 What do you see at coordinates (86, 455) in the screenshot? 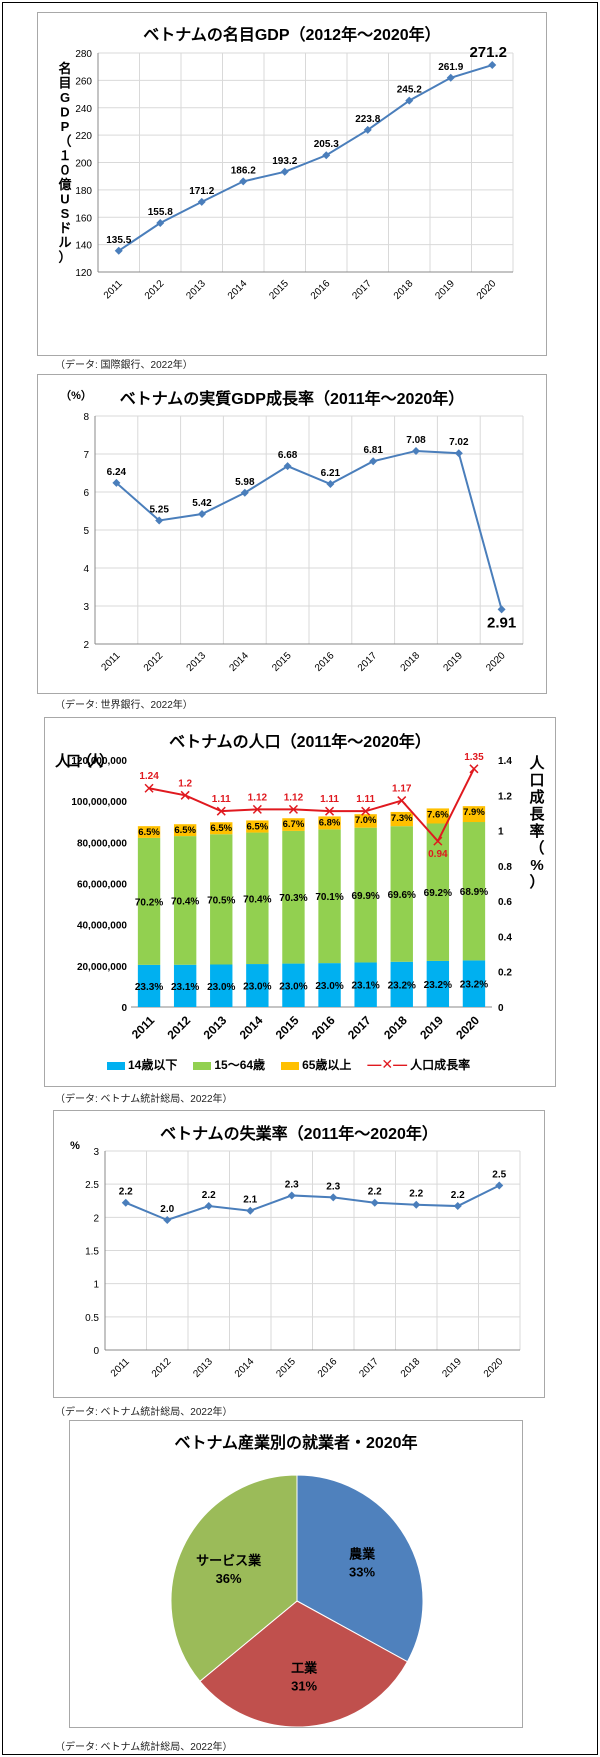
I see `y-tick-label: 7` at bounding box center [86, 455].